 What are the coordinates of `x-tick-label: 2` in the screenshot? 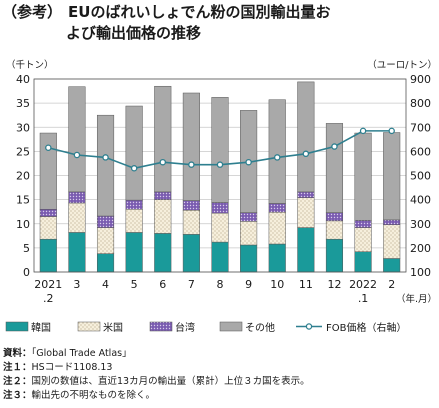 It's located at (391, 284).